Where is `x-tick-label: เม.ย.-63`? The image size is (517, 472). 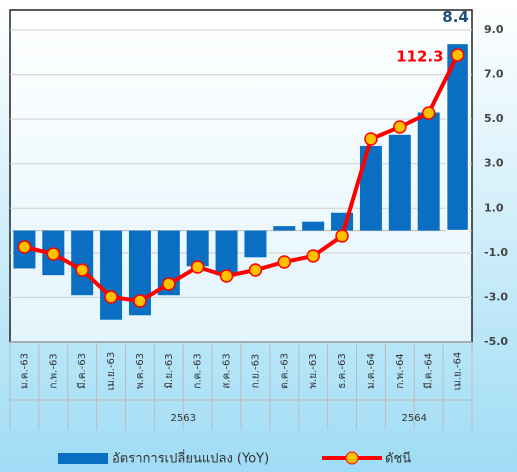 x-tick-label: เม.ย.-63 is located at coordinates (111, 371).